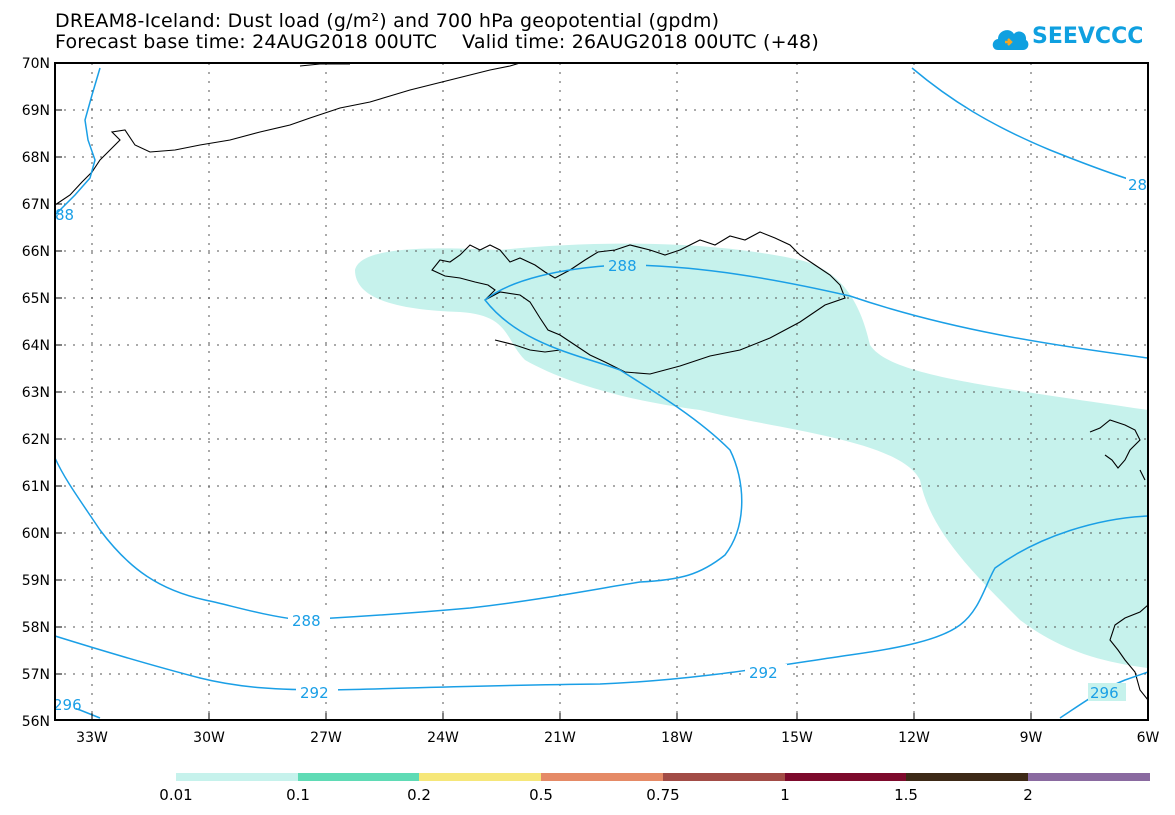  Describe the element at coordinates (914, 738) in the screenshot. I see `lon-label: 12W` at that location.